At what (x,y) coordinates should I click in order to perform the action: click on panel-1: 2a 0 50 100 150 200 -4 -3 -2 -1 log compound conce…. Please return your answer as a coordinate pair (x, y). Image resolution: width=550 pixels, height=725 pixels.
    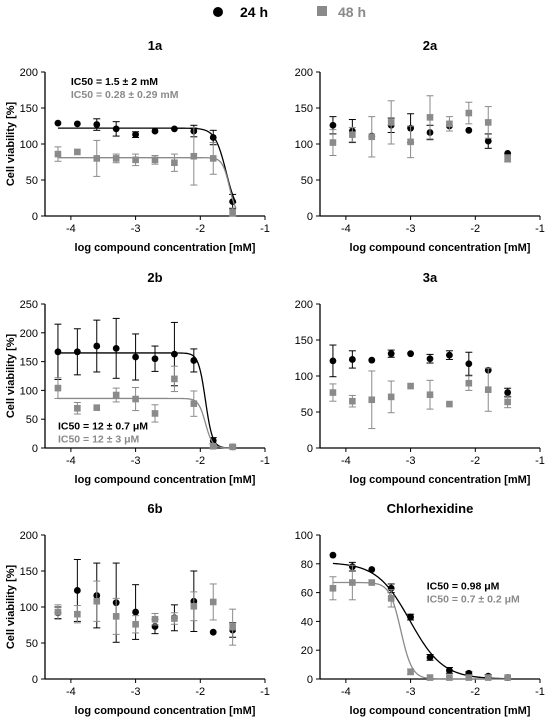
    Looking at the image, I should click on (420, 146).